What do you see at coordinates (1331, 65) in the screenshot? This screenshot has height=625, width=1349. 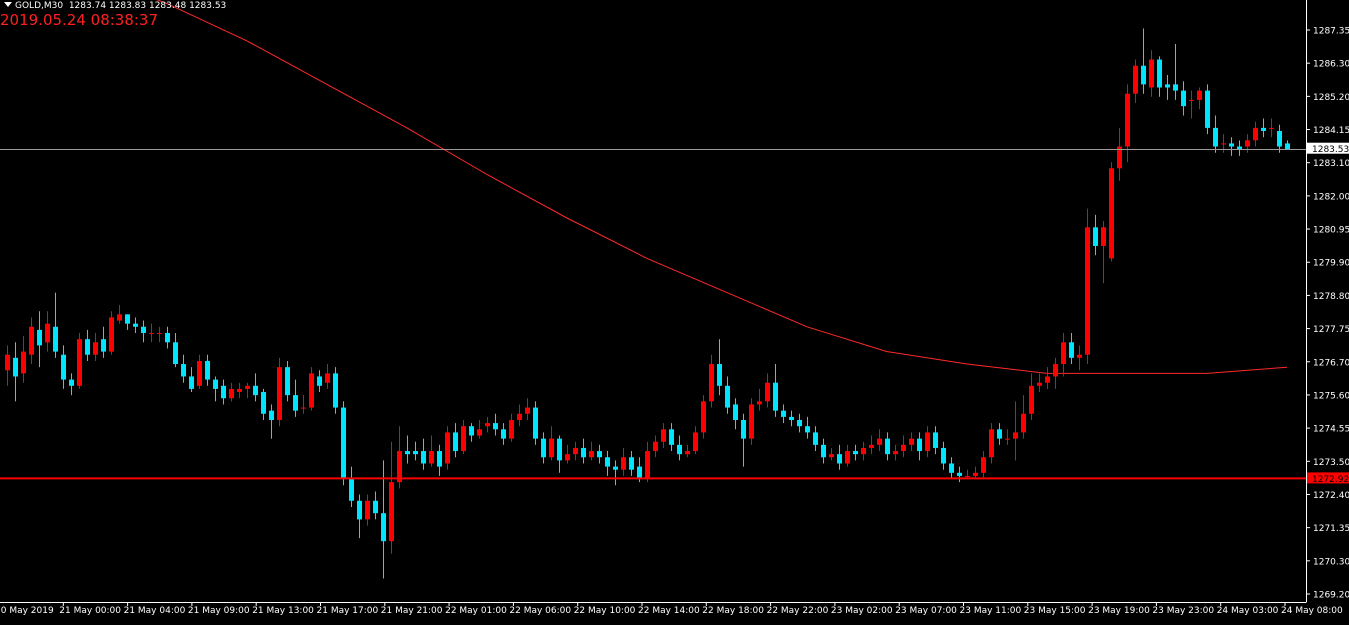 I see `y-tick-label: 1286.30` at bounding box center [1331, 65].